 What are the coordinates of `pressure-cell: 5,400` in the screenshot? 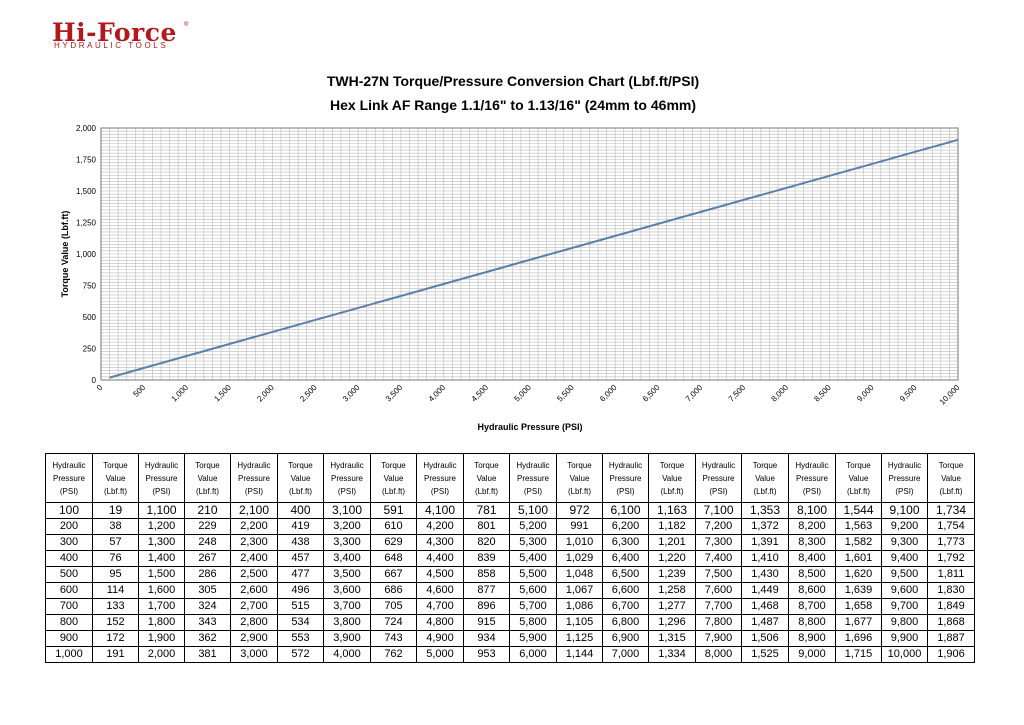 It's located at (533, 558).